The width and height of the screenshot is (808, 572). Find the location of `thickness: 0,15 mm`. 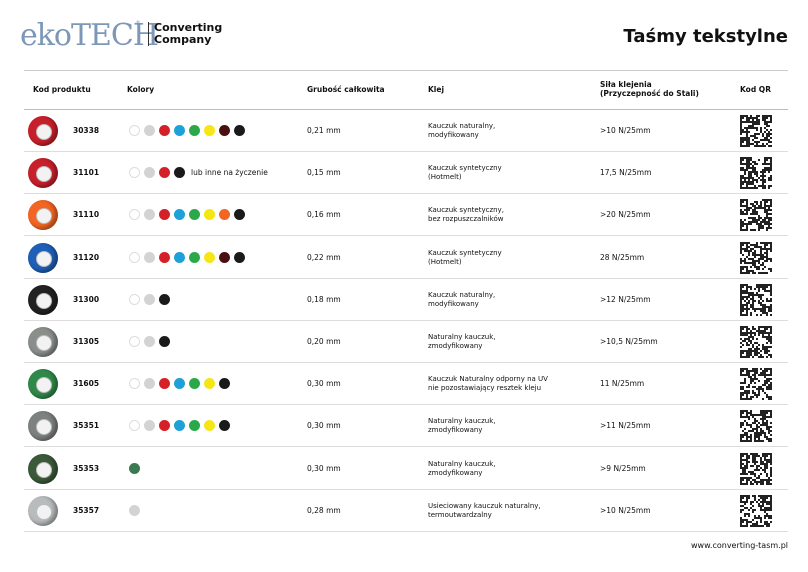

thickness: 0,15 mm is located at coordinates (324, 173).